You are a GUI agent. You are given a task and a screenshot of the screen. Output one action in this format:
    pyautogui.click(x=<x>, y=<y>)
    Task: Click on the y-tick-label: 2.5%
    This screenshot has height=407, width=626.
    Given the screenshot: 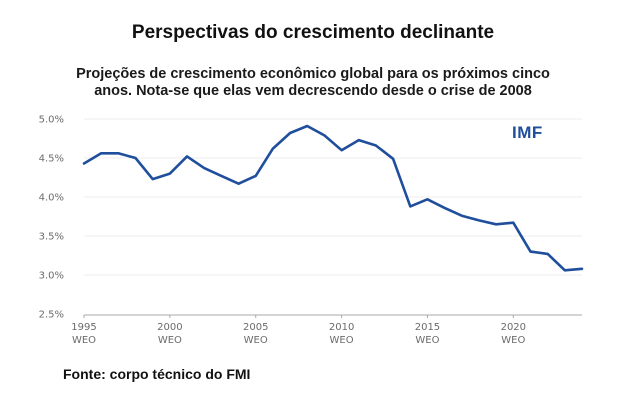 What is the action you would take?
    pyautogui.click(x=51, y=315)
    